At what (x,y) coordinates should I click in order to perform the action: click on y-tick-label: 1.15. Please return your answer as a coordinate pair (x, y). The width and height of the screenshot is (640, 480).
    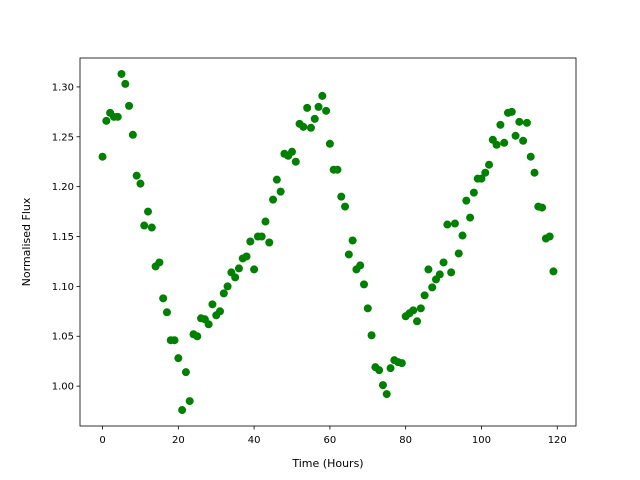
    Looking at the image, I should click on (63, 237).